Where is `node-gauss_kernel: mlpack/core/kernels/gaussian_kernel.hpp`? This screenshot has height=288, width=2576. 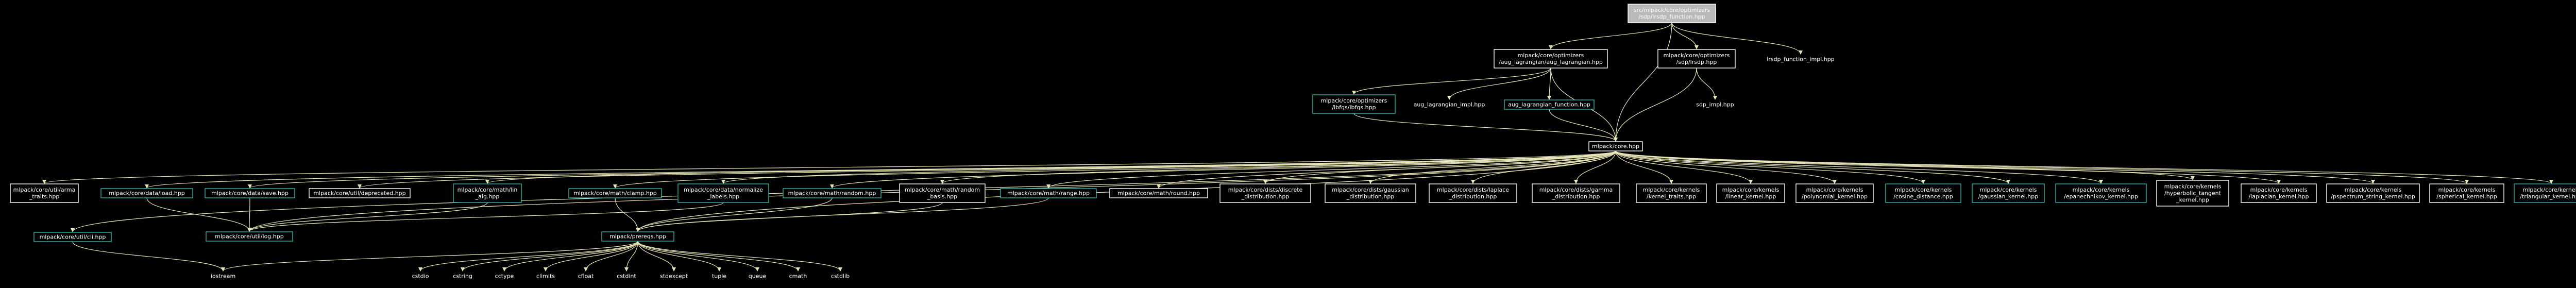
node-gauss_kernel: mlpack/core/kernels/gaussian_kernel.hpp is located at coordinates (2008, 193).